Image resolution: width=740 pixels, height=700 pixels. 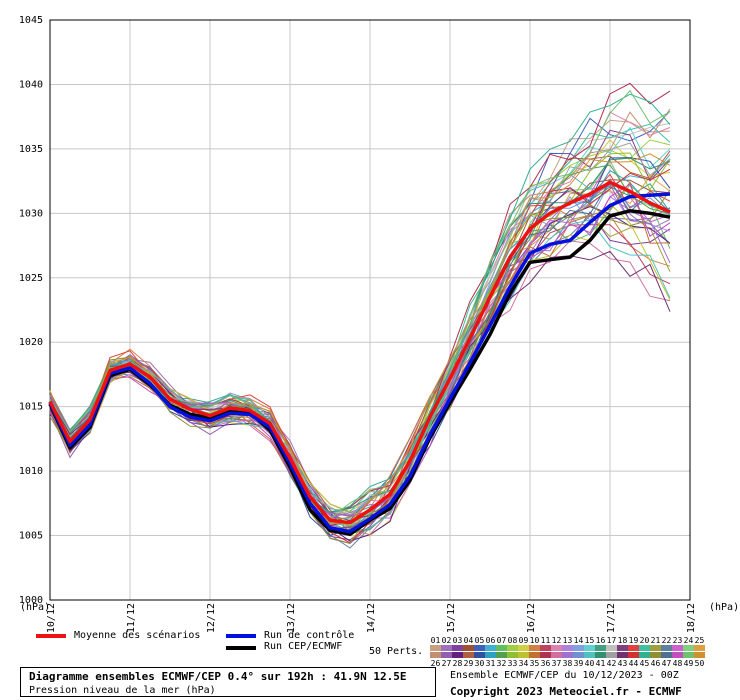 I want to click on perturbation-number: 27, so click(x=446, y=663).